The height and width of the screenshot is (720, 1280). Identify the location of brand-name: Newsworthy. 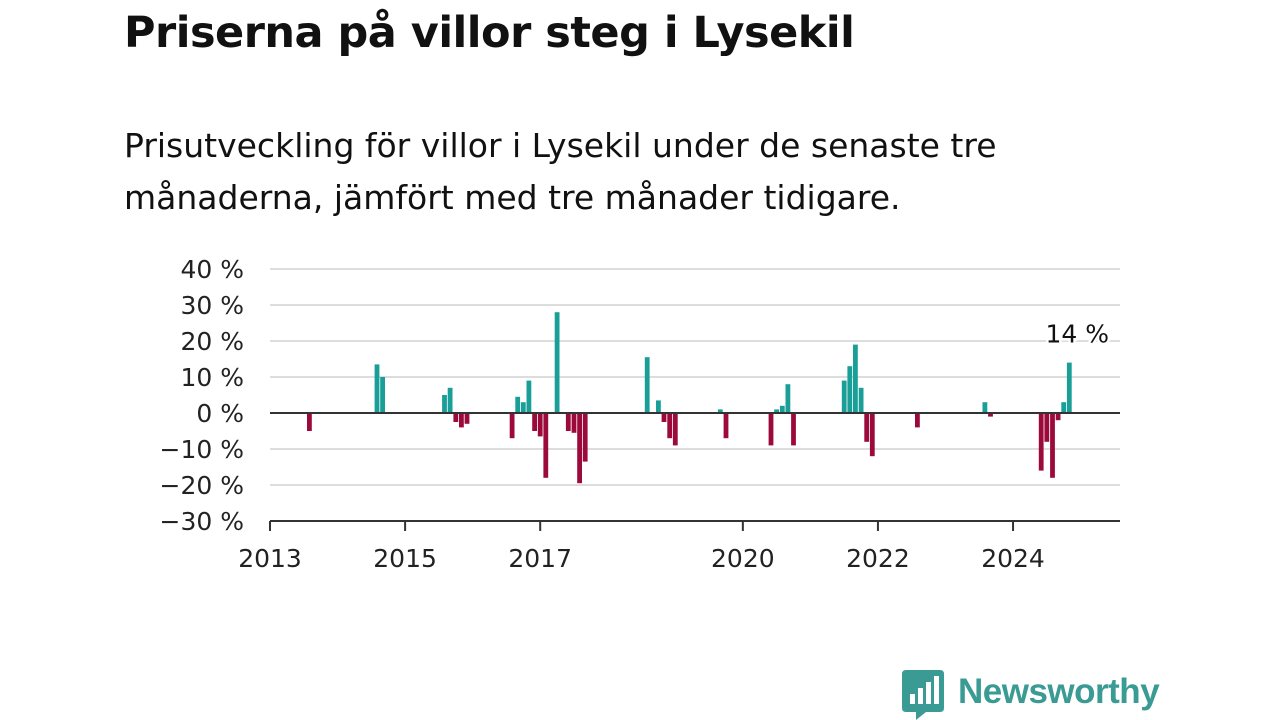
(1059, 691).